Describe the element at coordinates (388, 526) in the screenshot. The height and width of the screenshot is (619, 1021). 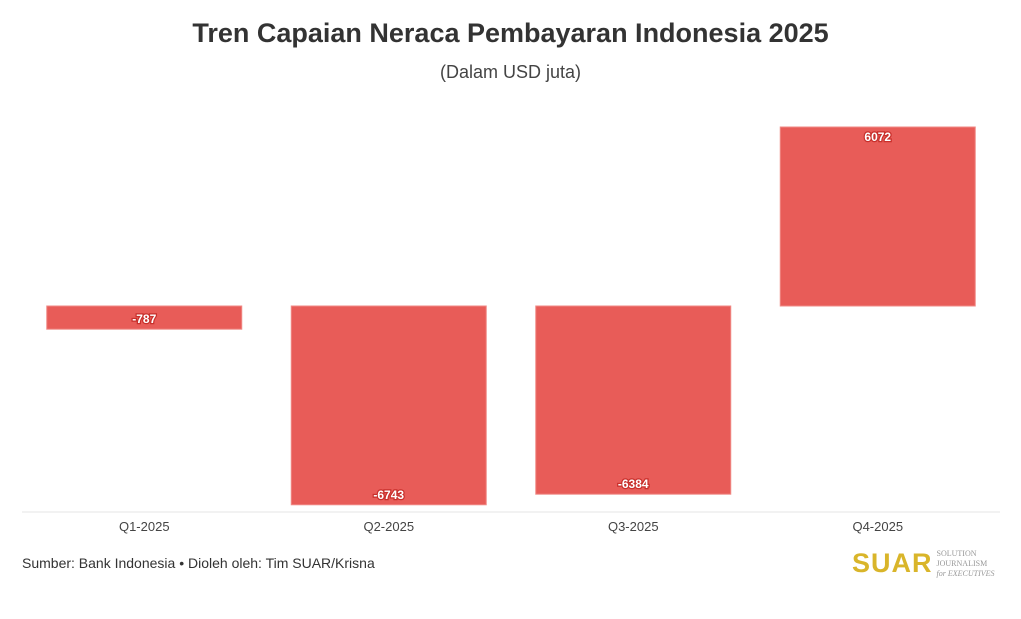
I see `x-tick-label: Q2-2025` at that location.